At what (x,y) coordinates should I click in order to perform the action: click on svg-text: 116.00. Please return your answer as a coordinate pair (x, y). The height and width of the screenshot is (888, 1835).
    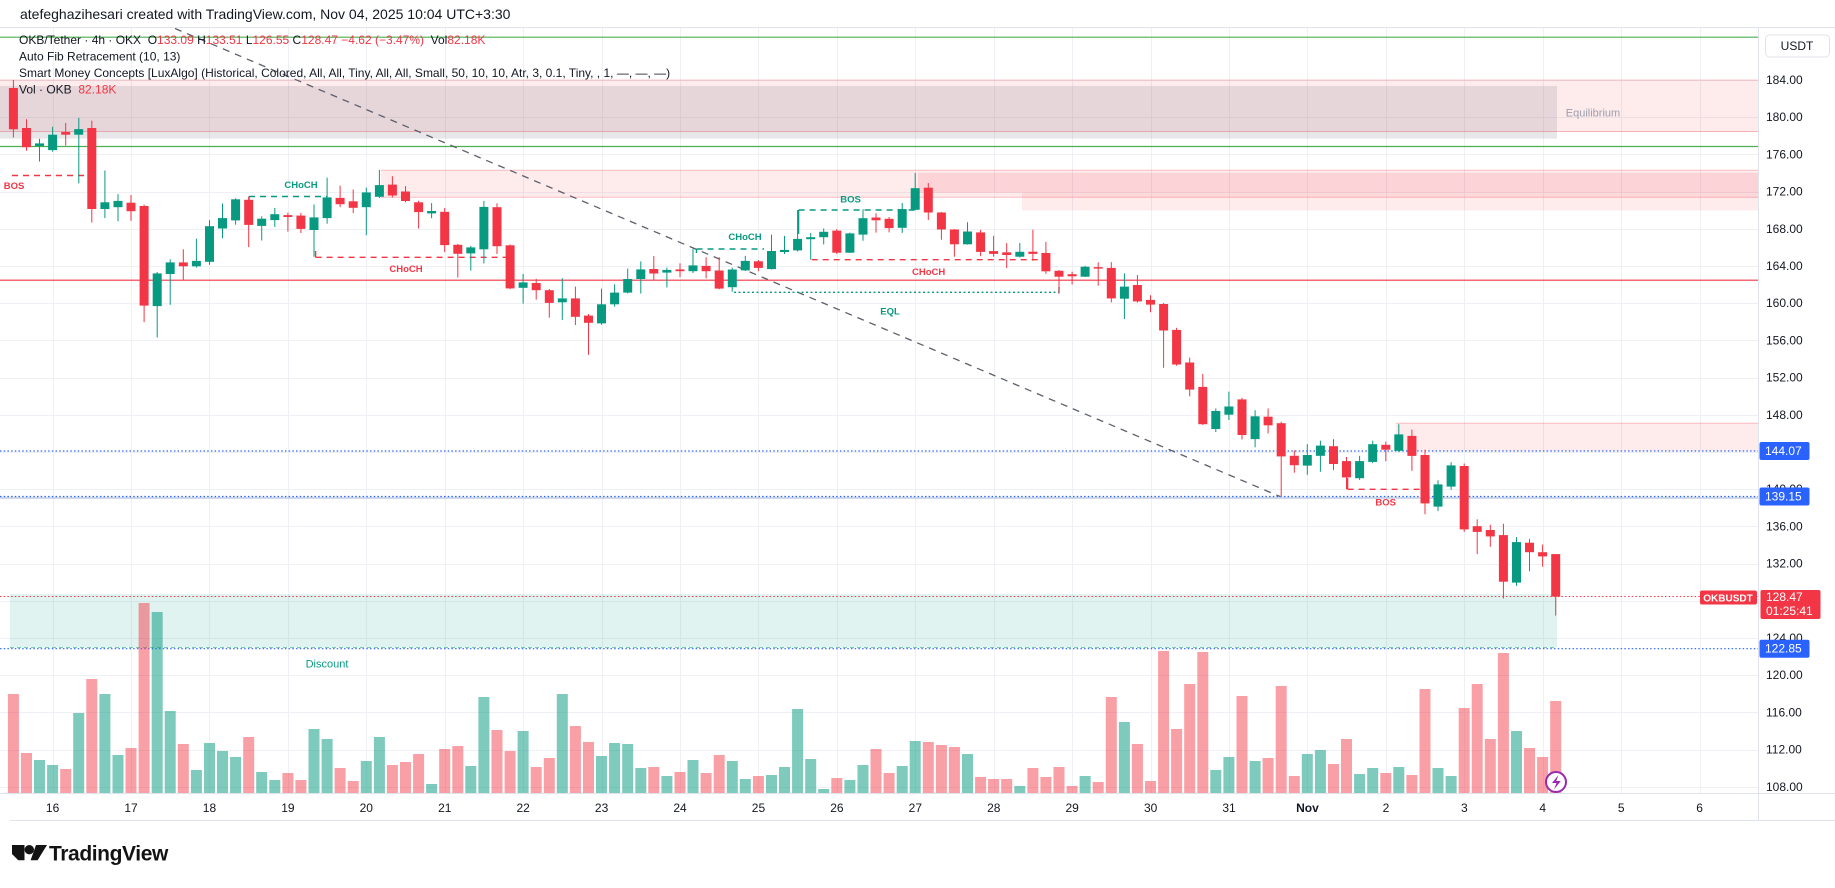
    Looking at the image, I should click on (1784, 712).